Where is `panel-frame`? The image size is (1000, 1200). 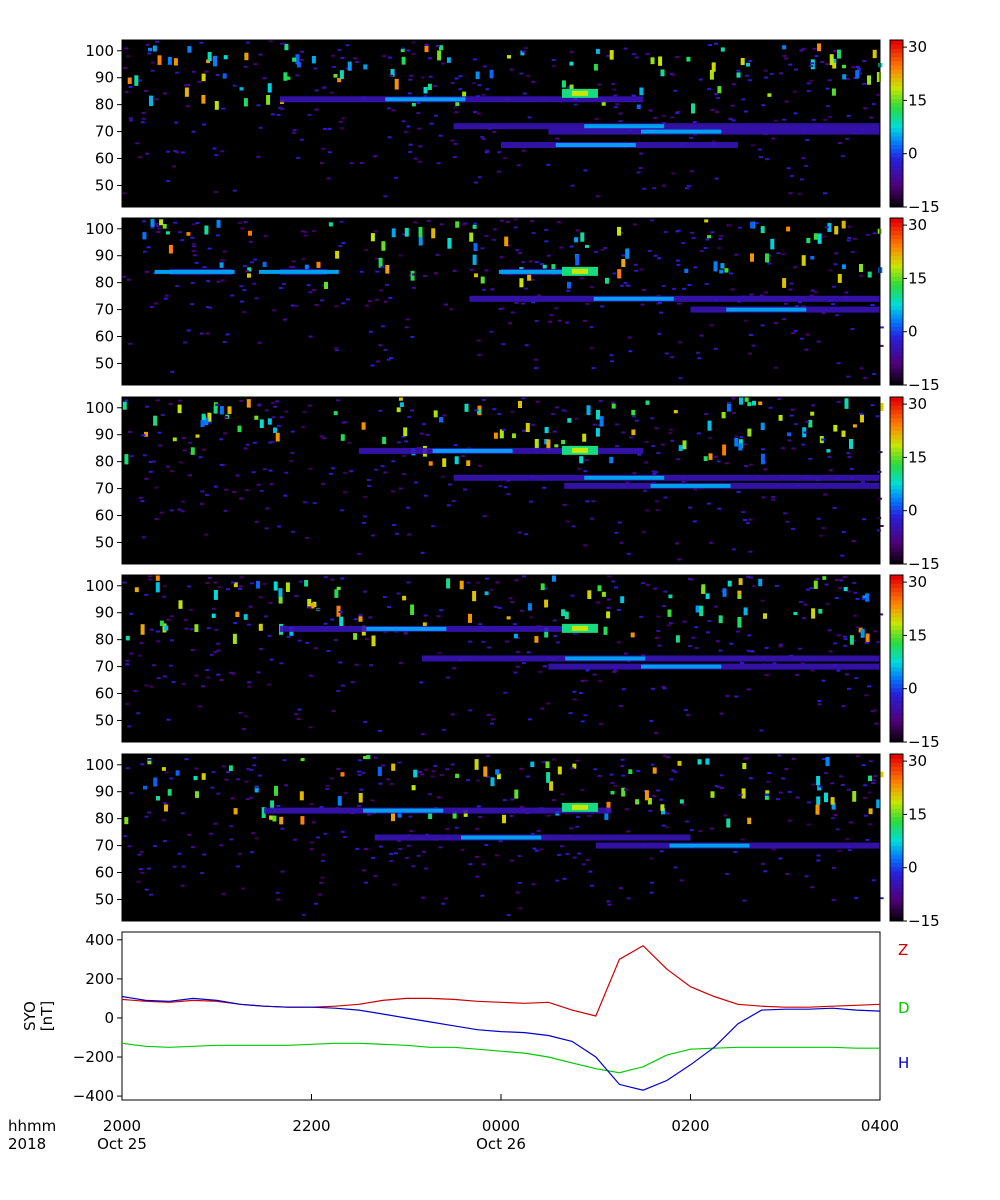
panel-frame is located at coordinates (501, 480).